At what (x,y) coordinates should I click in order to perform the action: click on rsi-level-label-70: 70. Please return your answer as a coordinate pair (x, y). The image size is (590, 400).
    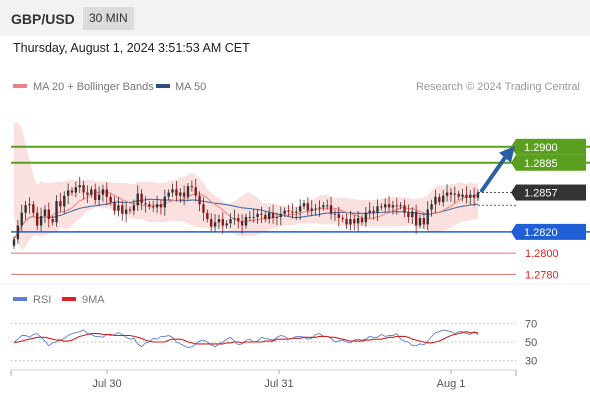
    Looking at the image, I should click on (531, 324).